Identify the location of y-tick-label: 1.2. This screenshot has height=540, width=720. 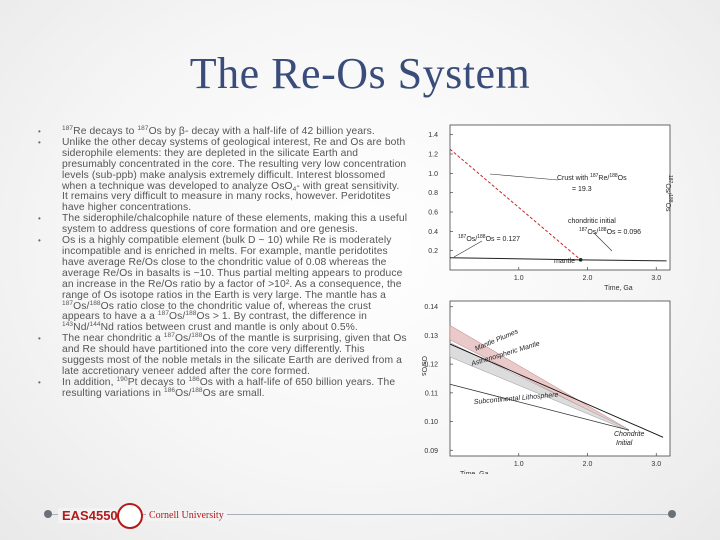
(433, 155).